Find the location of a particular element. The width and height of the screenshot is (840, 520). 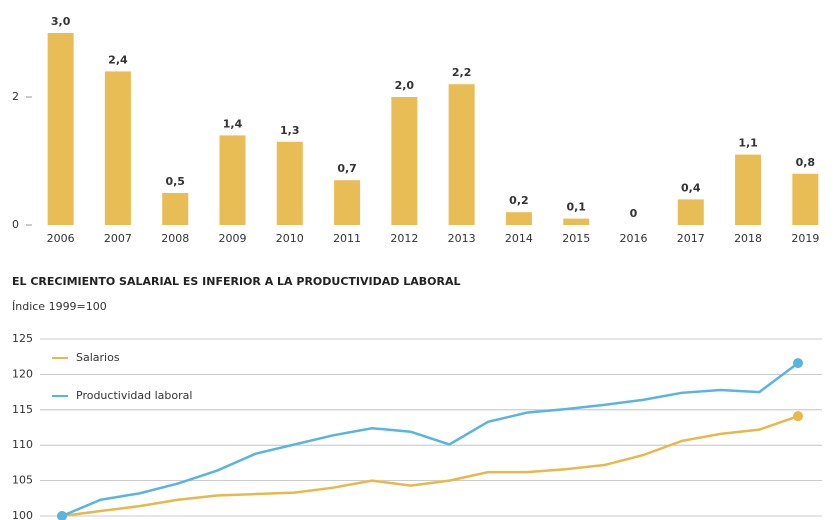

value-label: 0,5 is located at coordinates (175, 181).